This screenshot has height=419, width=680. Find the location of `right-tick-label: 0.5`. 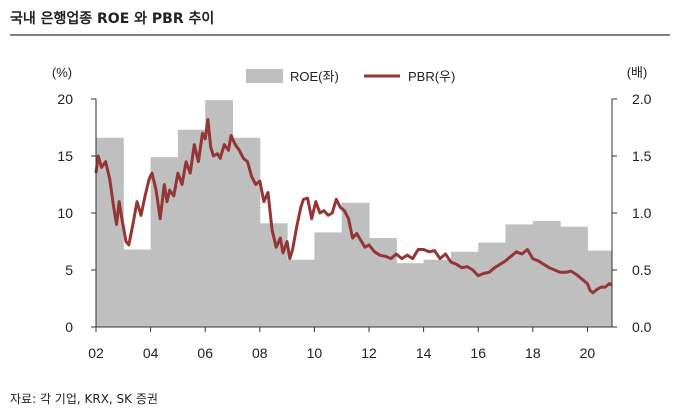

right-tick-label: 0.5 is located at coordinates (642, 270).